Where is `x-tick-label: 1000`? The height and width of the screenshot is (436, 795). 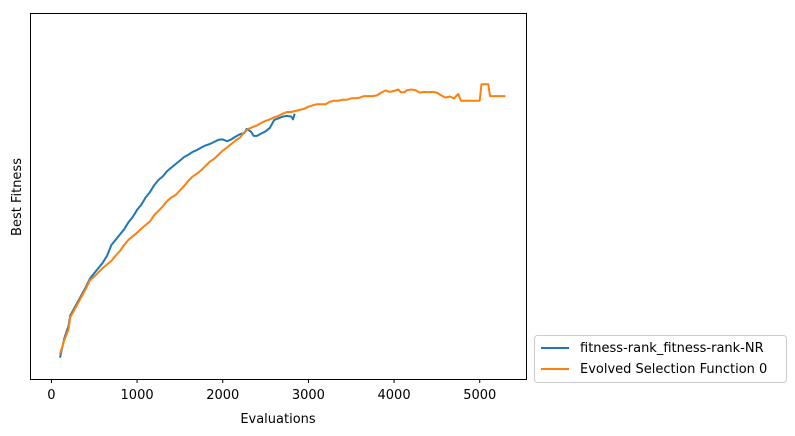 x-tick-label: 1000 is located at coordinates (137, 395).